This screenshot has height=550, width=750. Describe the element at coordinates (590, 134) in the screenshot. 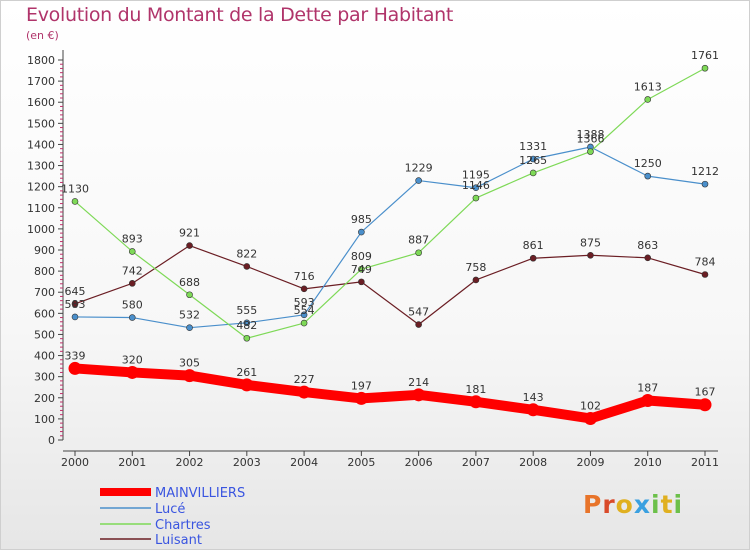

I see `data-label: 1388` at that location.